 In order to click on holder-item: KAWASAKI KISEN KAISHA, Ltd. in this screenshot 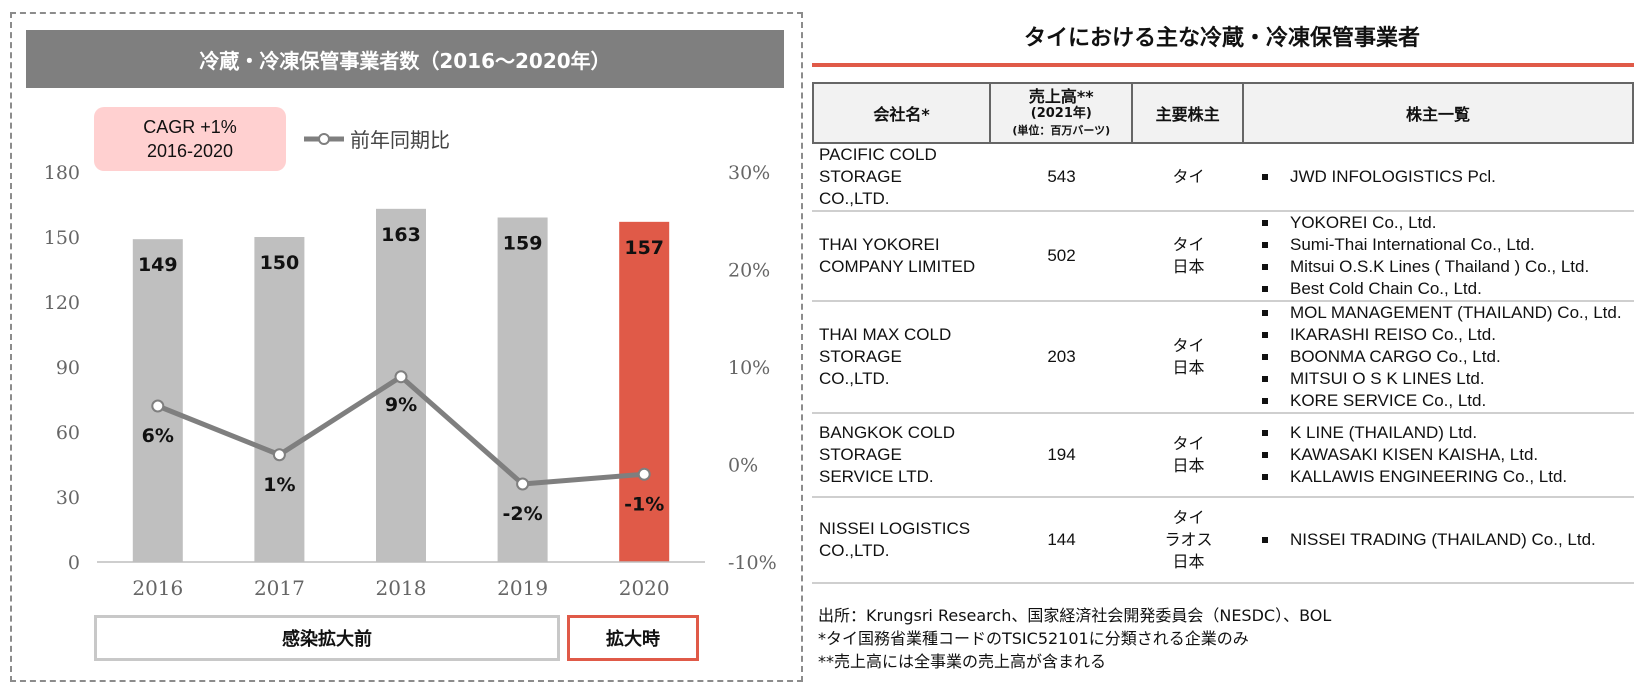, I will do `click(1400, 455)`.